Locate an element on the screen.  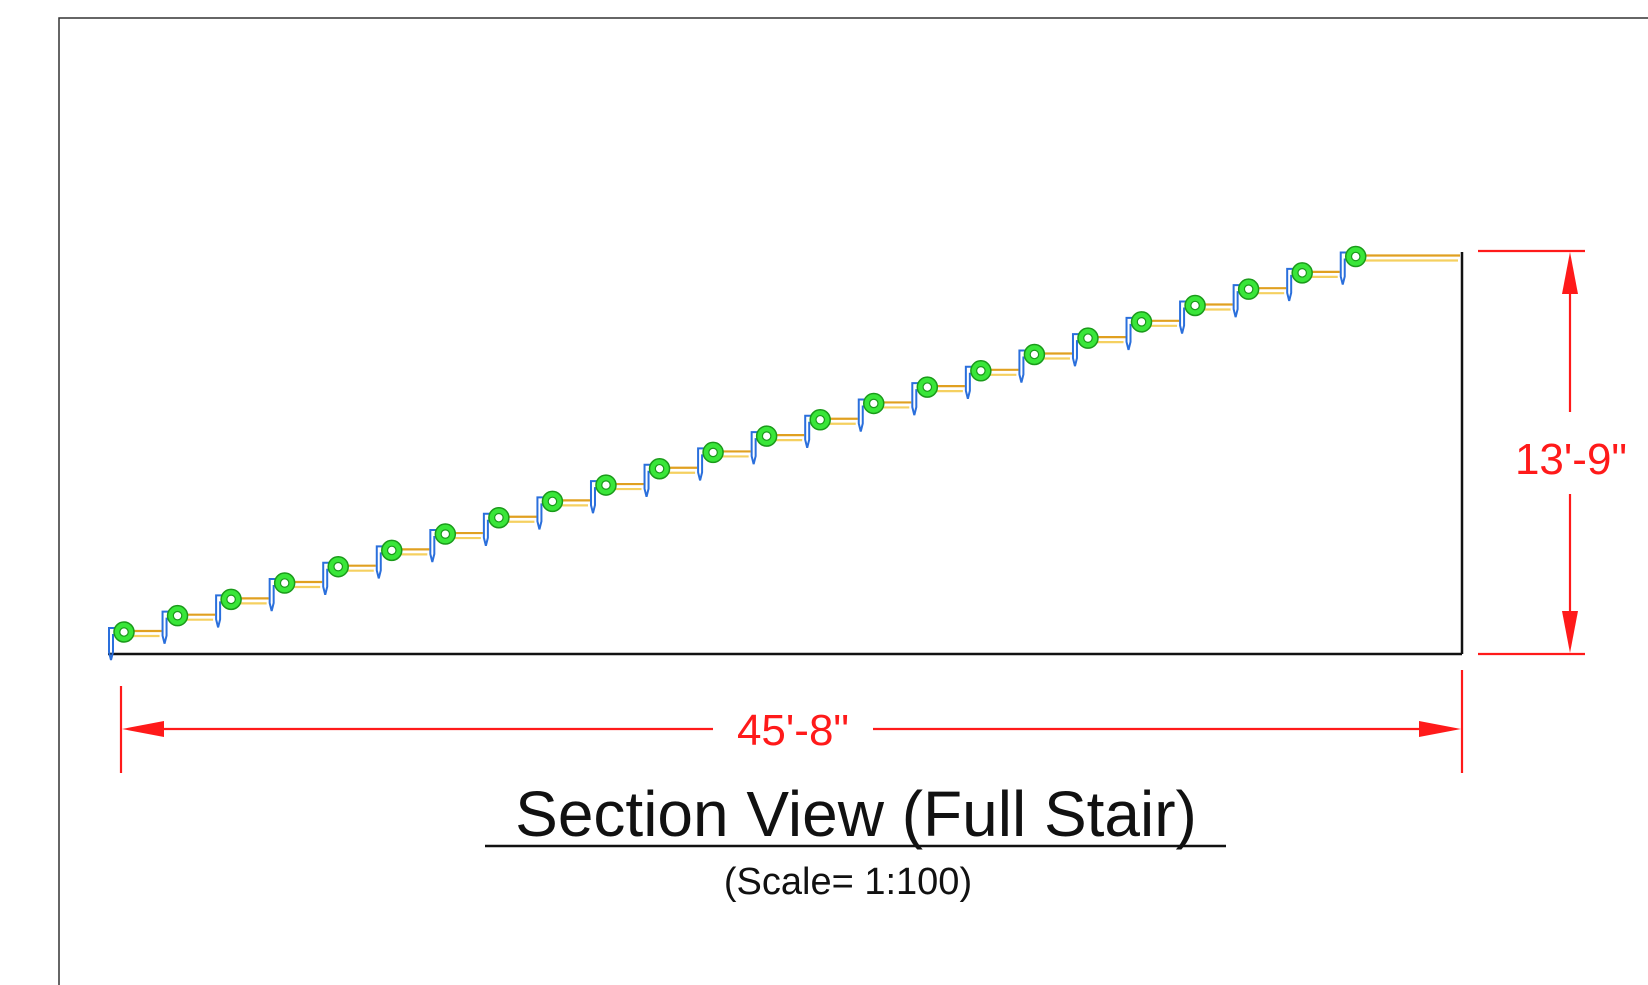
horizontal-dimension-label: 45'-8" is located at coordinates (793, 730).